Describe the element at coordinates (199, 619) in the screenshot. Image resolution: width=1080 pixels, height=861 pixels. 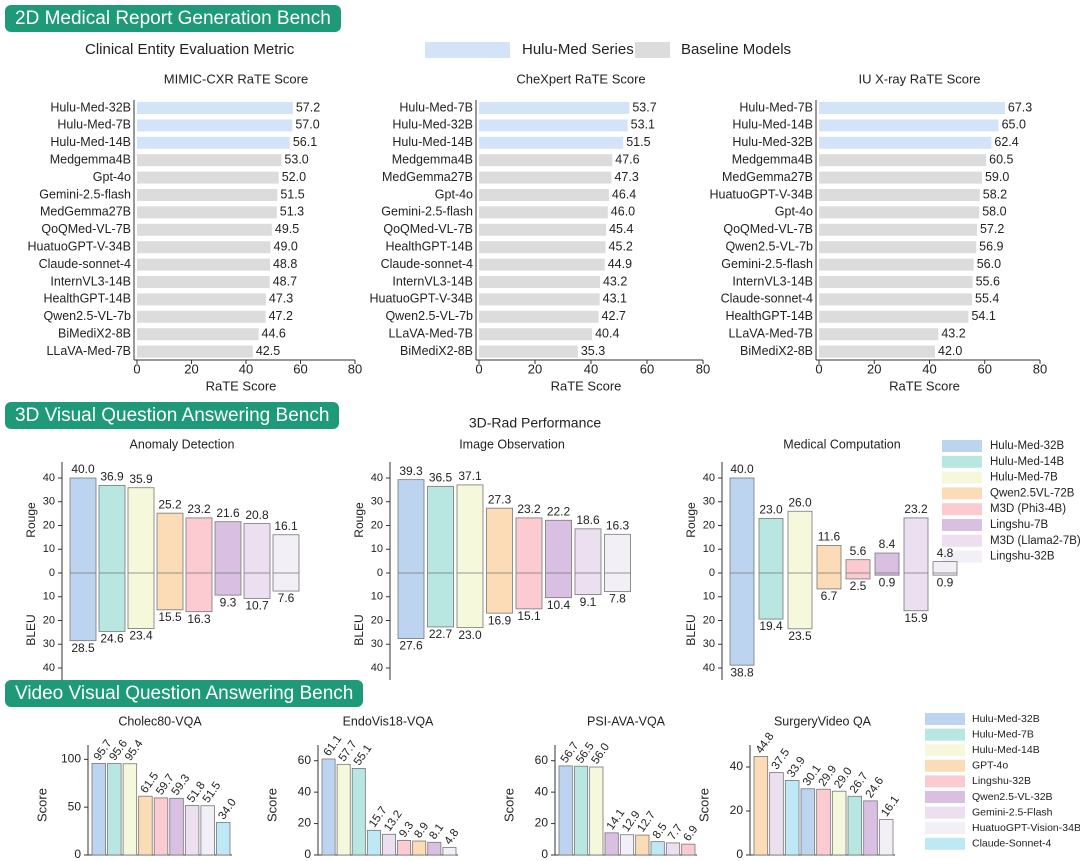
I see `bleu-value-label: 16.3` at that location.